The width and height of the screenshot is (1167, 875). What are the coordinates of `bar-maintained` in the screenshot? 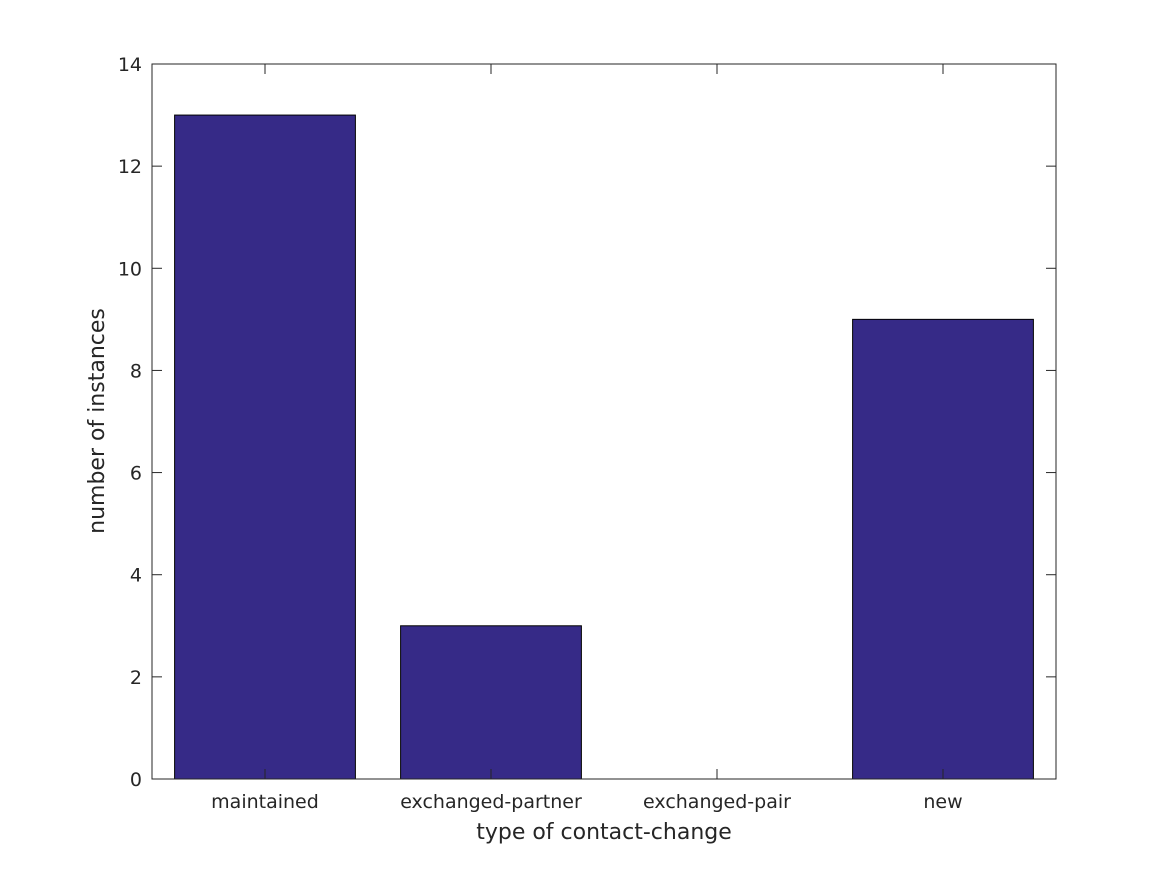 It's located at (265, 447).